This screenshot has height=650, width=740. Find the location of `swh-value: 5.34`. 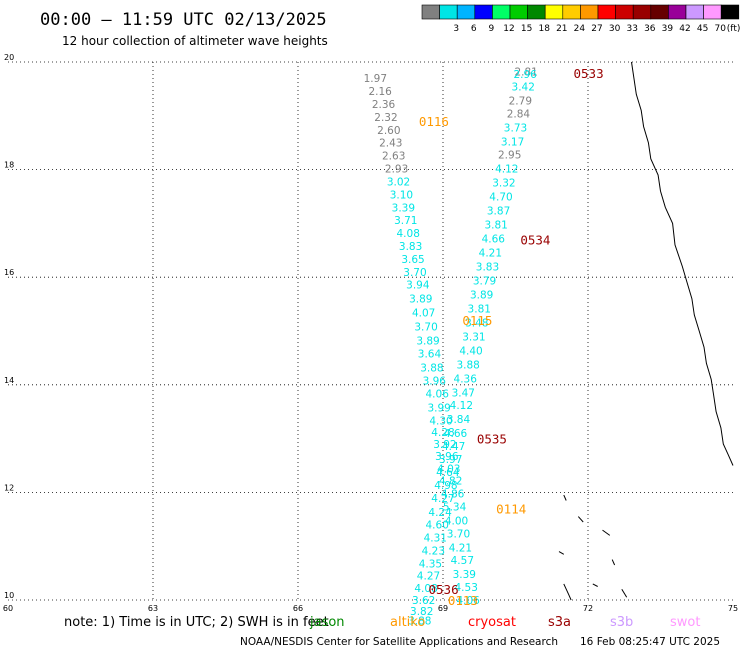

swh-value: 5.34 is located at coordinates (455, 507).